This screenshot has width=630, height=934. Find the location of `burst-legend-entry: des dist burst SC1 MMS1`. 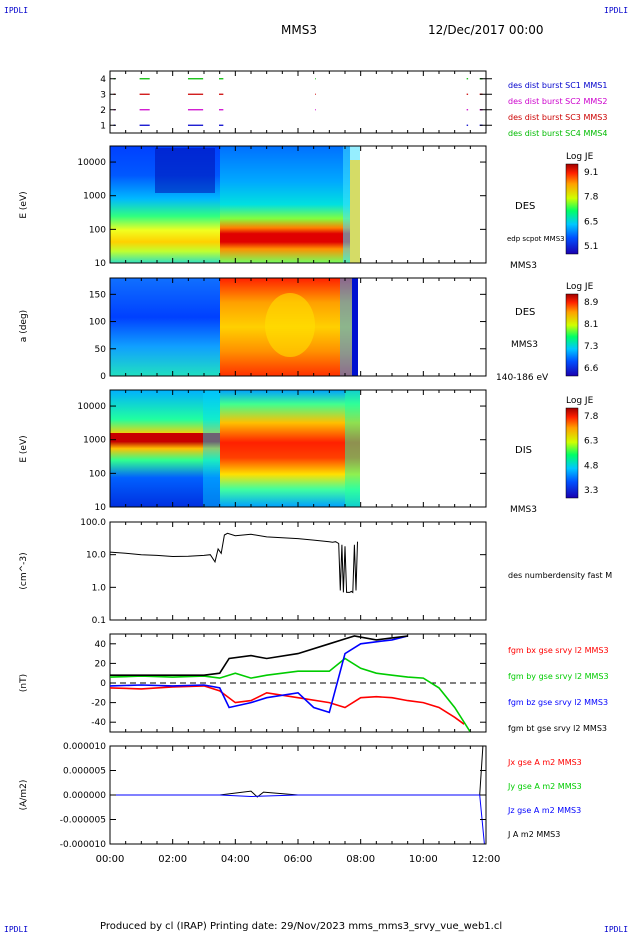

burst-legend-entry: des dist burst SC1 MMS1 is located at coordinates (557, 85).